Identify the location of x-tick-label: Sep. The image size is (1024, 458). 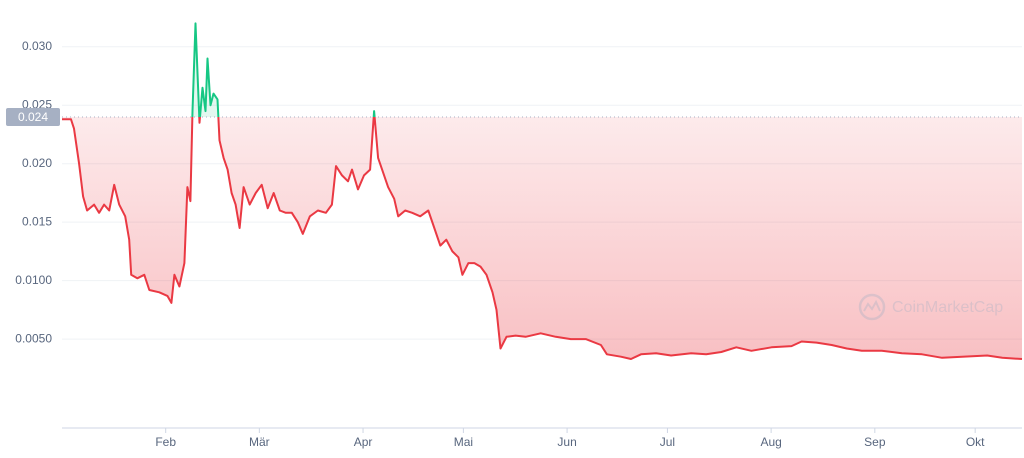
(875, 442).